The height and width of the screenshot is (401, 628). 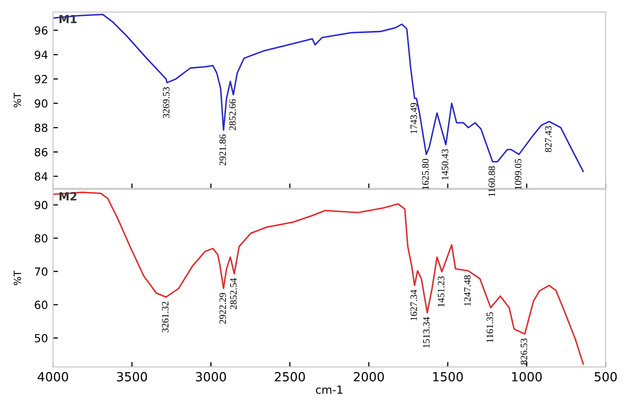 What do you see at coordinates (527, 377) in the screenshot?
I see `x-tick-label: 1000` at bounding box center [527, 377].